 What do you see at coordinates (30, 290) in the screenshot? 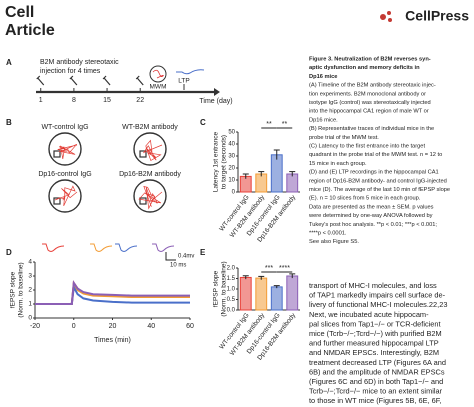
I see `y-tick-label: 2` at bounding box center [30, 290].